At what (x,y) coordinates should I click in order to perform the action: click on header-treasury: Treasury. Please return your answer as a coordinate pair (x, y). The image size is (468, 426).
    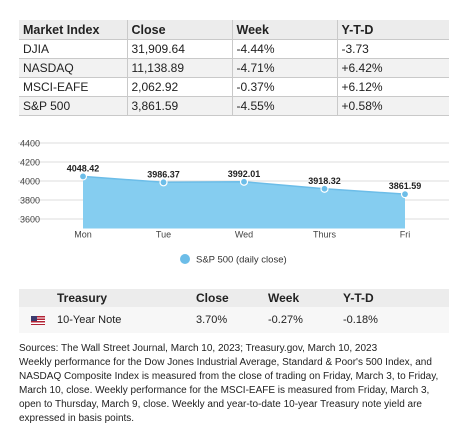
    Looking at the image, I should click on (82, 298).